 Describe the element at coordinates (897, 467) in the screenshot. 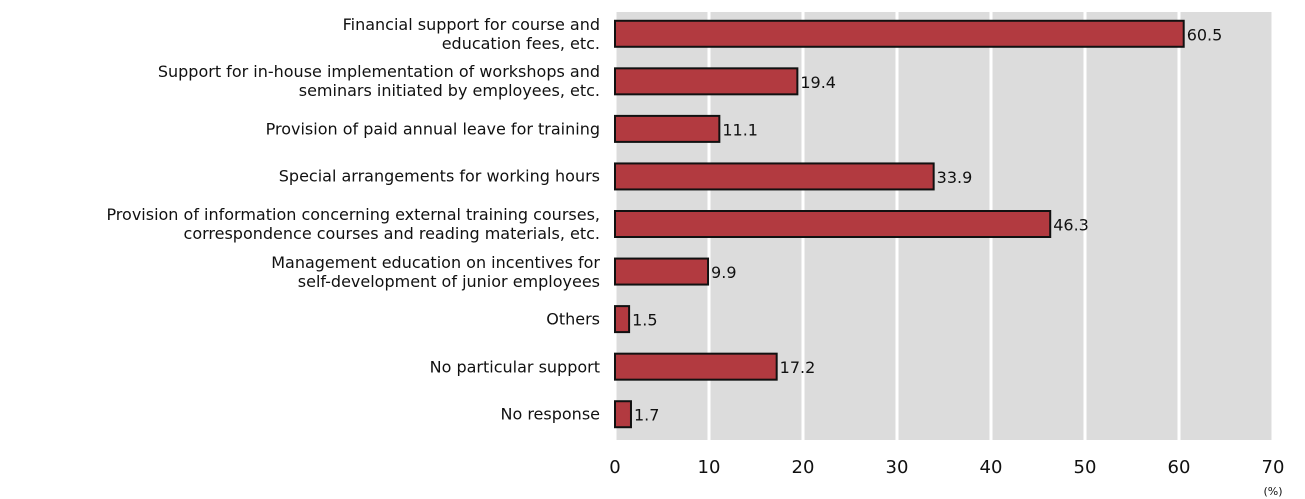

I see `x-tick-label: 30` at that location.